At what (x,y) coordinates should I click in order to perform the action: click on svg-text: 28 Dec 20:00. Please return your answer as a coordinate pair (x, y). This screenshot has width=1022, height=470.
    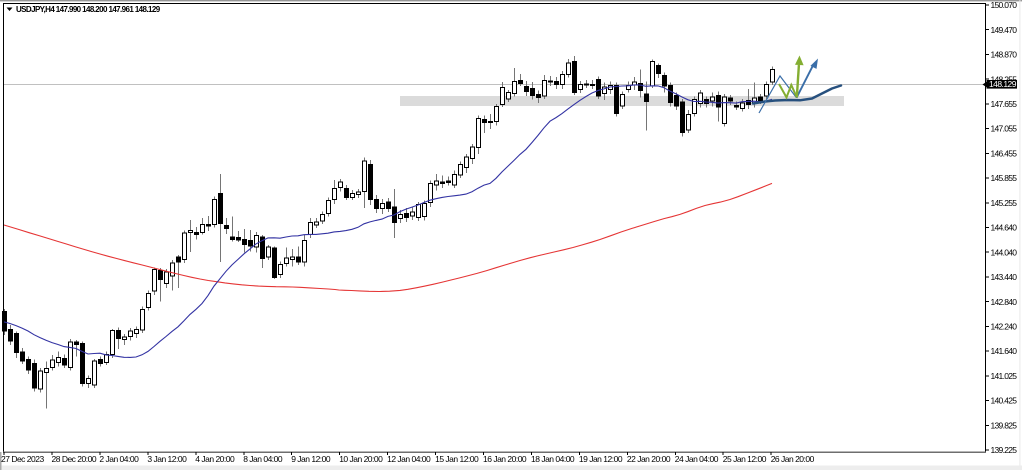
    Looking at the image, I should click on (74, 459).